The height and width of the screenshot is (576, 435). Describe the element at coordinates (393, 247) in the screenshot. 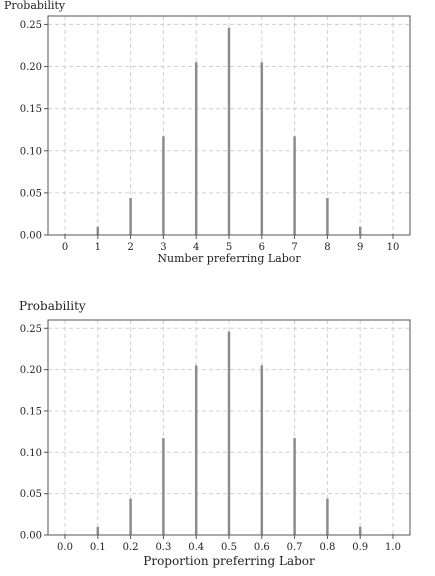

I see `x-tick-label: 10` at that location.